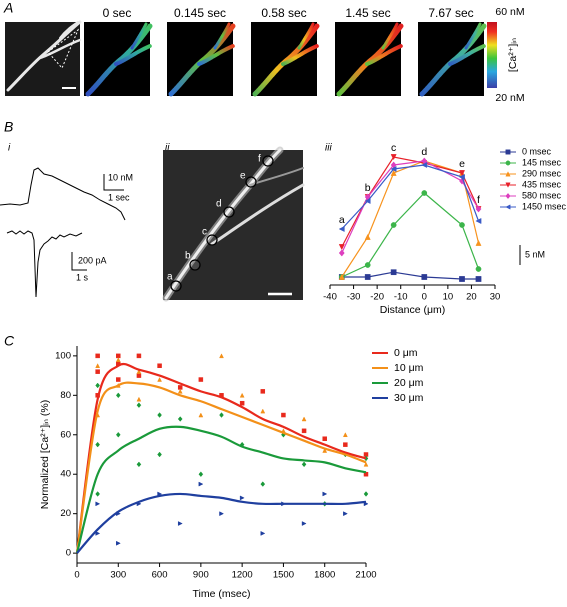 The width and height of the screenshot is (567, 607). Describe the element at coordinates (243, 176) in the screenshot. I see `roi-label: e` at that location.